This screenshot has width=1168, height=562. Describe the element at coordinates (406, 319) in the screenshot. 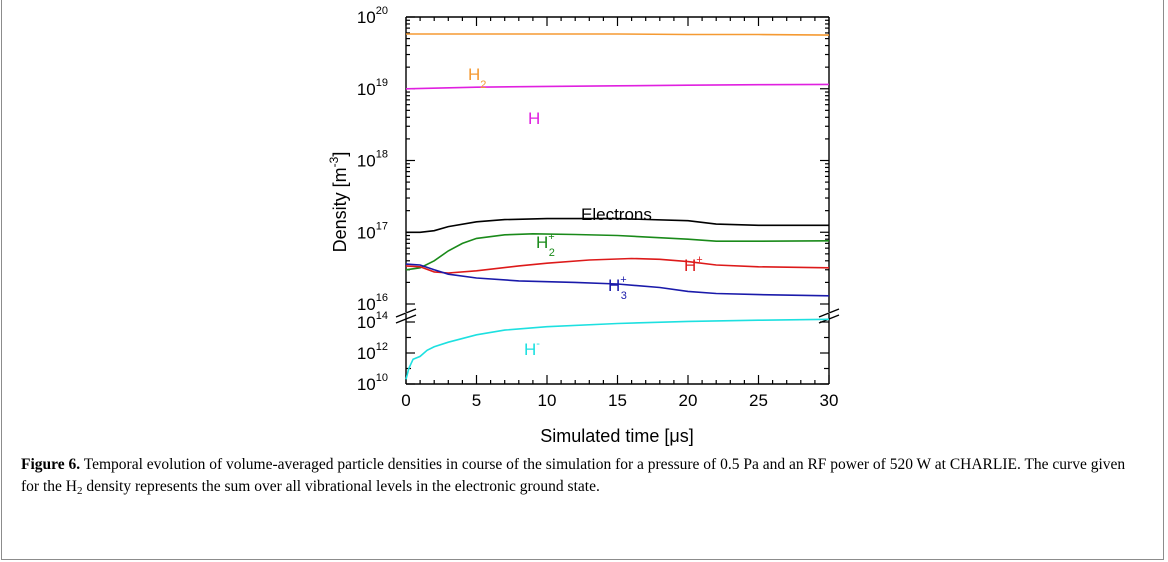

I see `axis-break-left-lower` at that location.